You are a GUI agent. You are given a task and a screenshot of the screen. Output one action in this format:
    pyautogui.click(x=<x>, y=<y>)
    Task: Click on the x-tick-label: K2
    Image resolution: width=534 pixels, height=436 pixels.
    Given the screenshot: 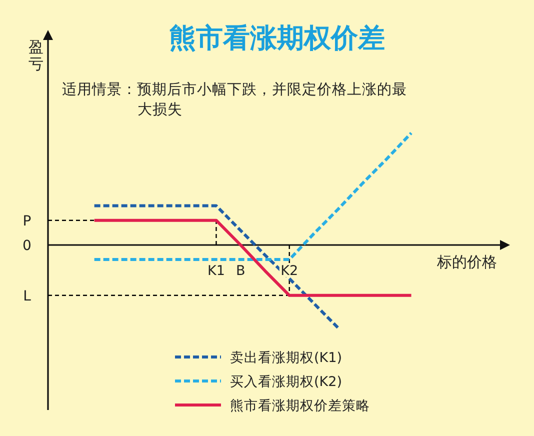 What is the action you would take?
    pyautogui.click(x=289, y=271)
    